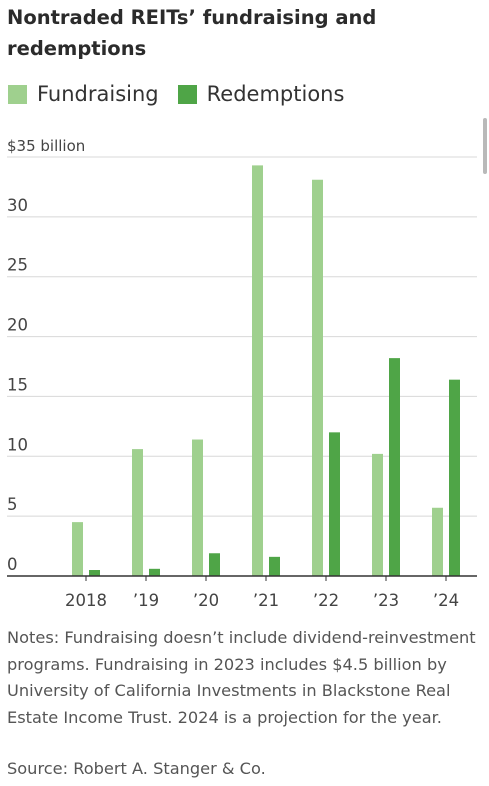 This screenshot has height=786, width=489. I want to click on x-tick-label: ’19, so click(146, 600).